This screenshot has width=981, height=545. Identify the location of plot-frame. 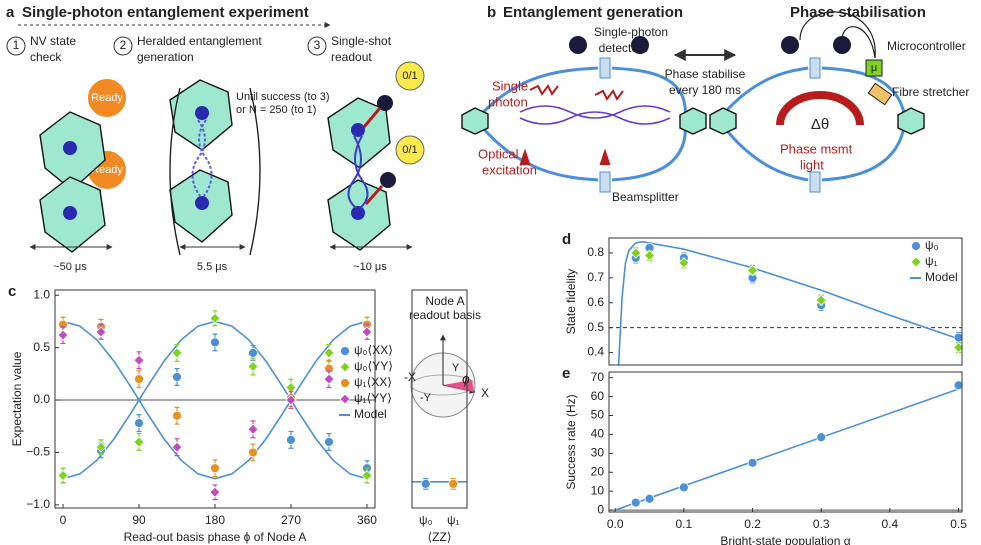
(785, 301).